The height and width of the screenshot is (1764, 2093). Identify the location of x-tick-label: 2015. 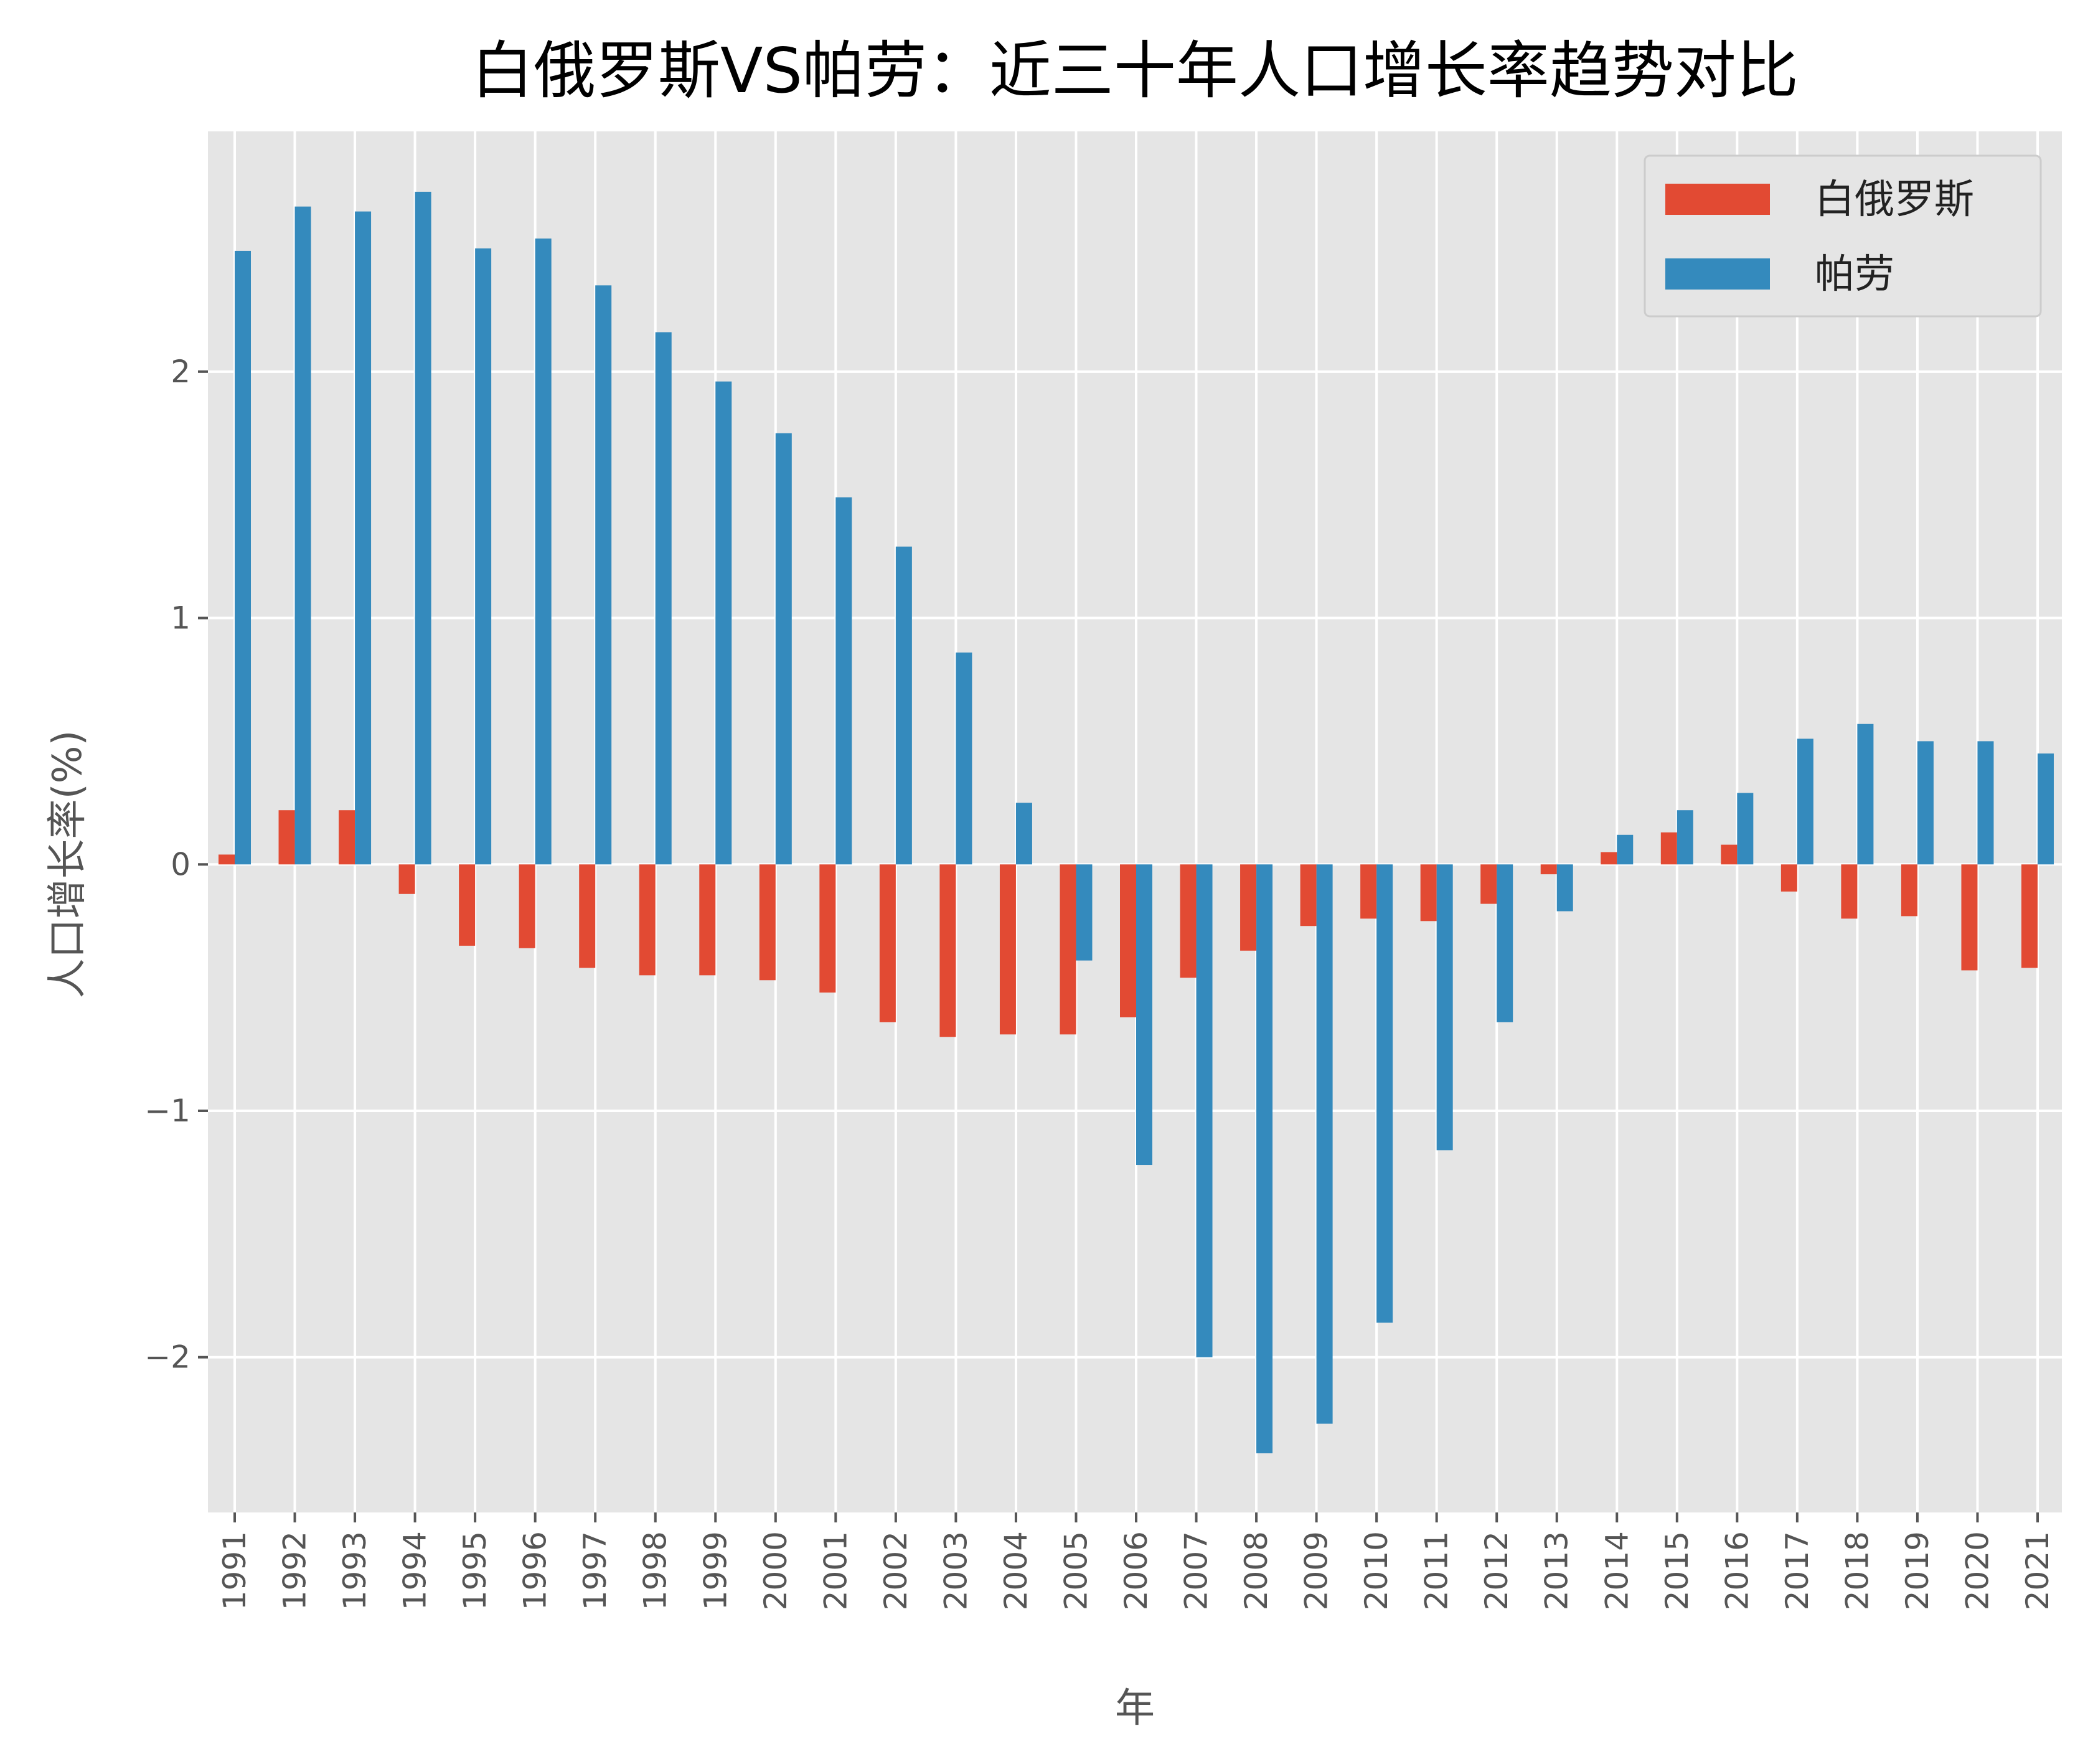
(1677, 1571).